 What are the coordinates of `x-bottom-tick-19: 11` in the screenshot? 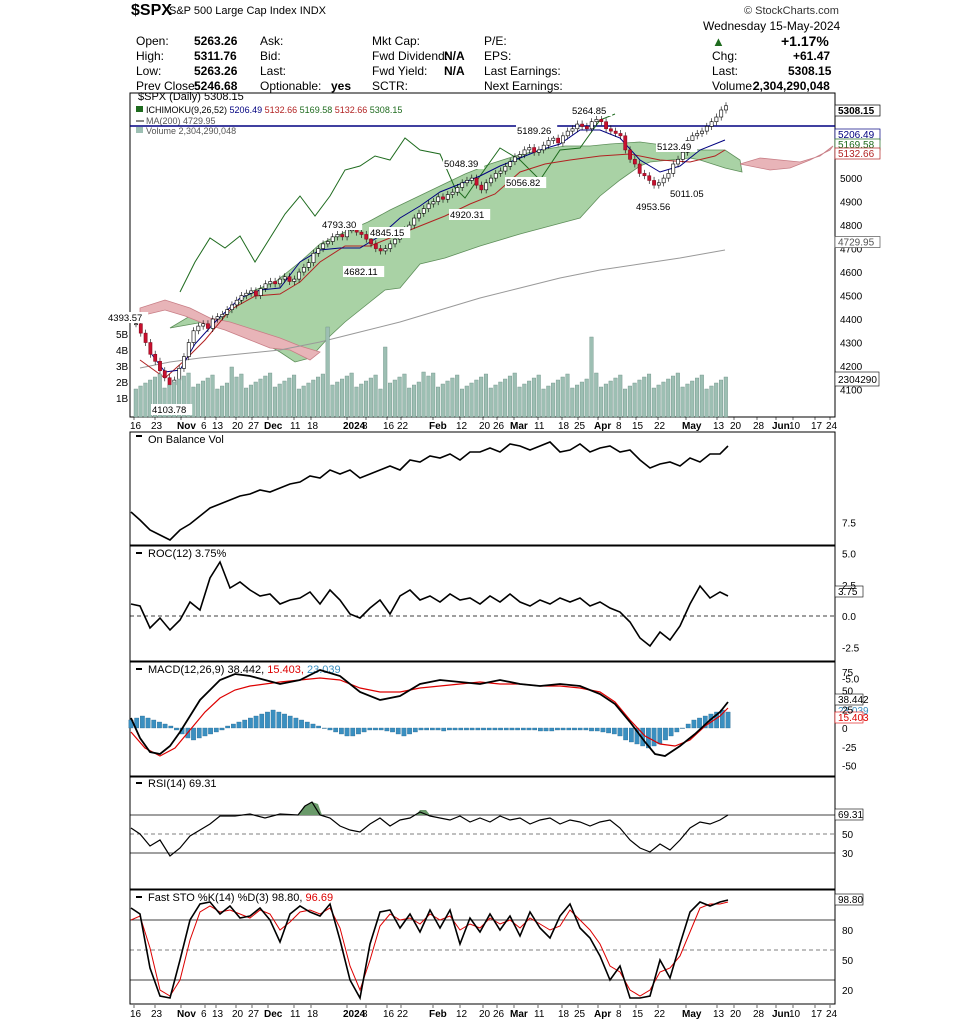 It's located at (539, 1014).